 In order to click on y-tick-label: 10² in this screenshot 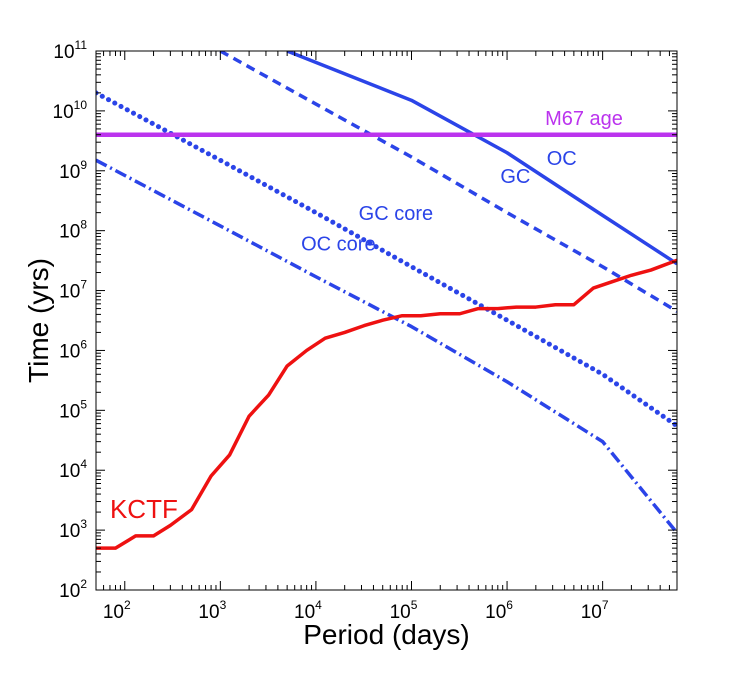, I will do `click(73, 589)`.